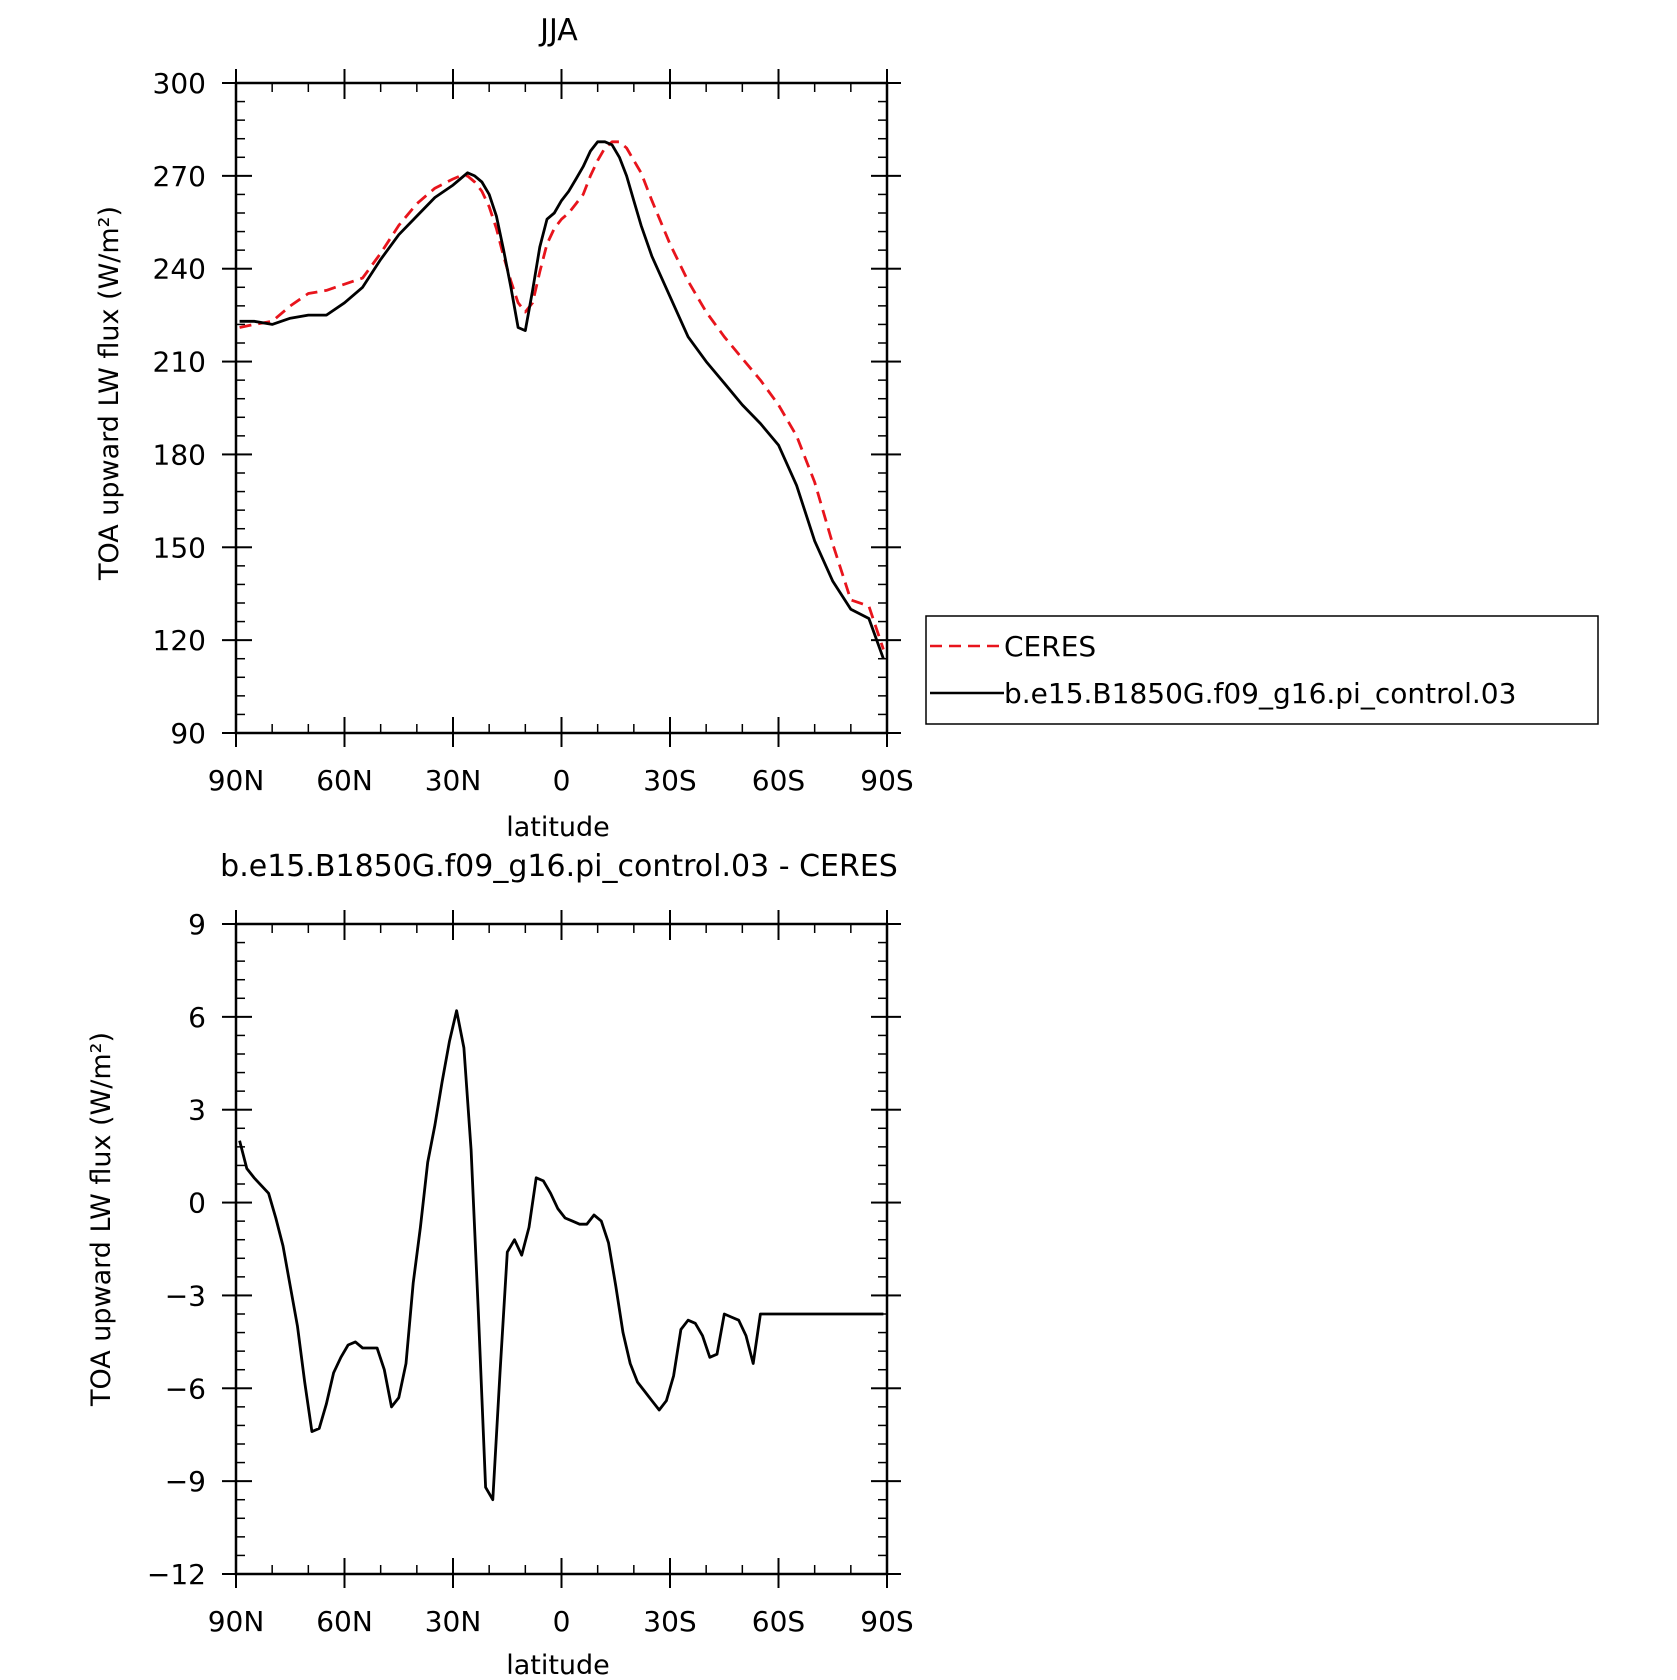 The height and width of the screenshot is (1680, 1677). I want to click on bottom-y-tick-label: 3, so click(197, 1110).